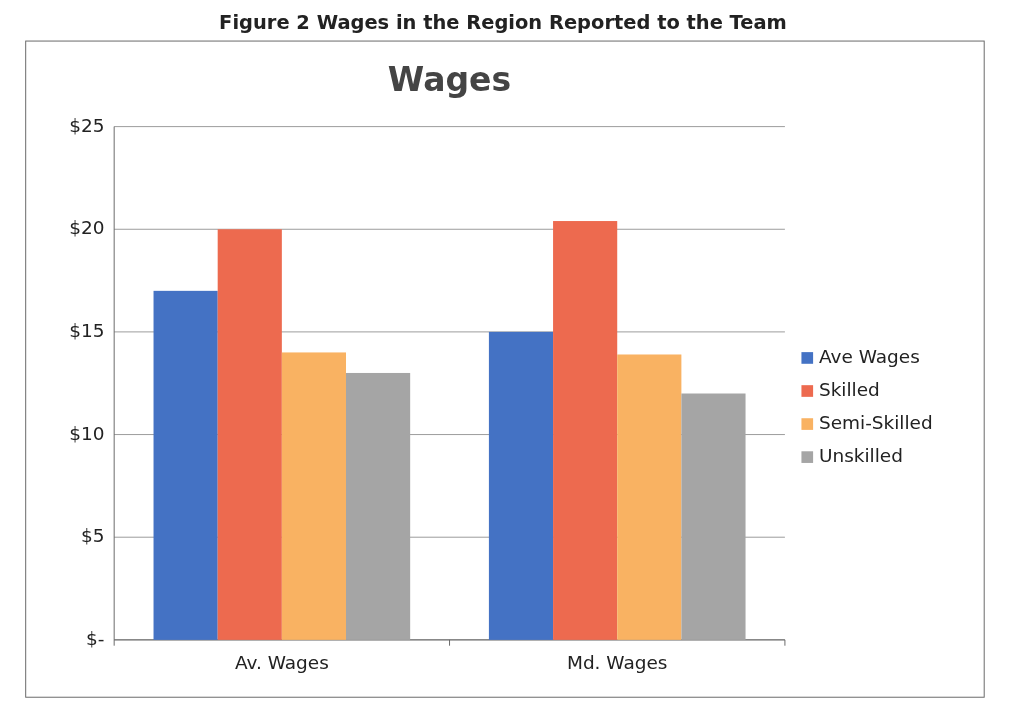  I want to click on legend-label: Unskilled, so click(860, 456).